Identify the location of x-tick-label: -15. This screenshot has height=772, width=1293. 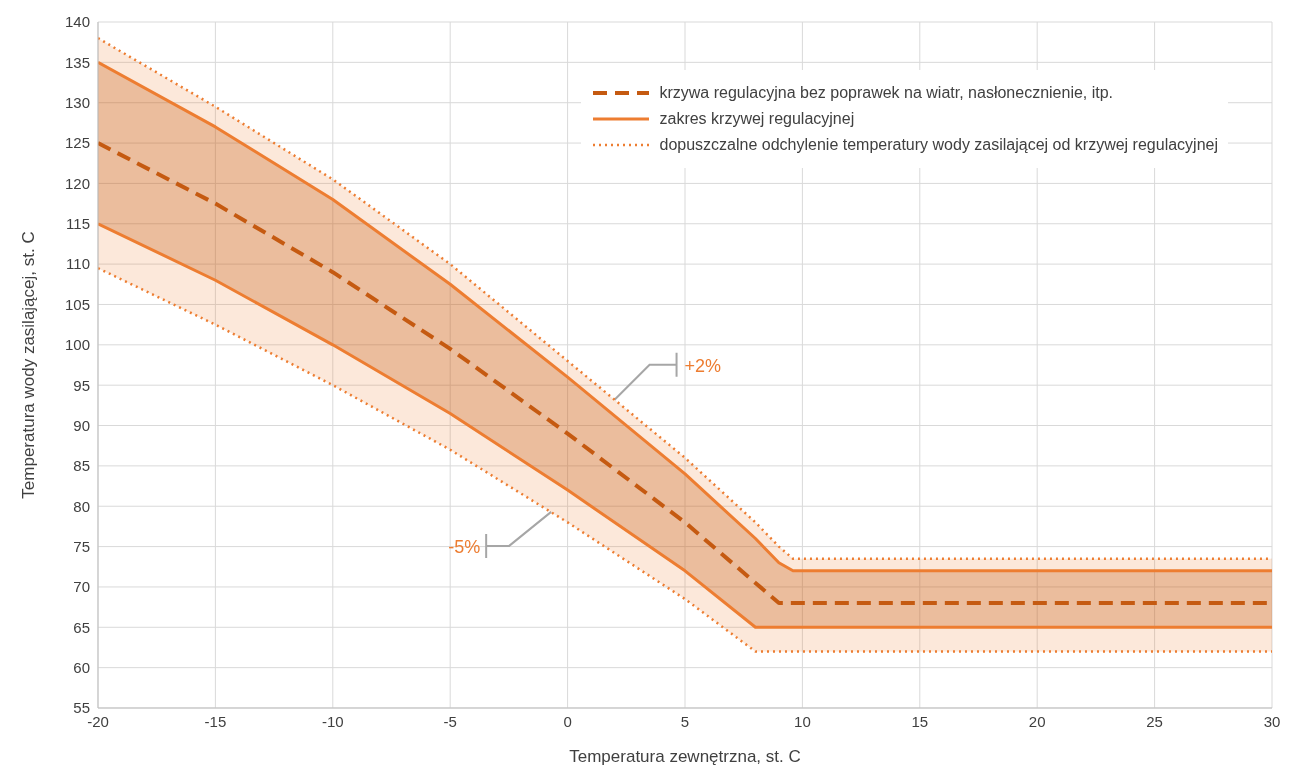
(215, 721).